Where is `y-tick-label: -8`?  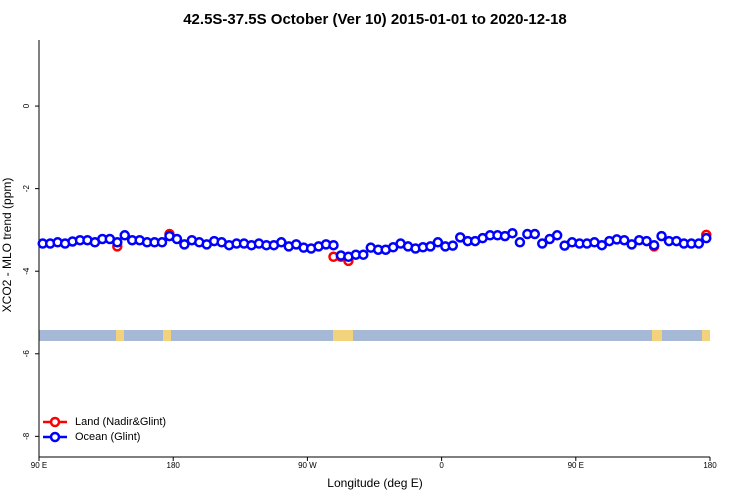
y-tick-label: -8 is located at coordinates (26, 436).